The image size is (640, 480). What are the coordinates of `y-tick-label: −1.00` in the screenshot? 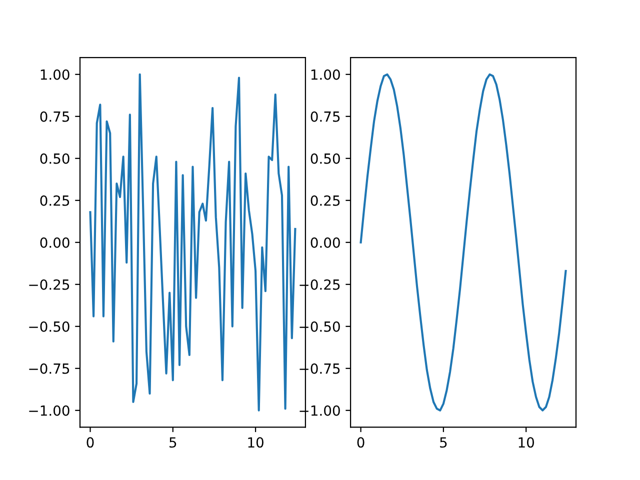 It's located at (49, 410).